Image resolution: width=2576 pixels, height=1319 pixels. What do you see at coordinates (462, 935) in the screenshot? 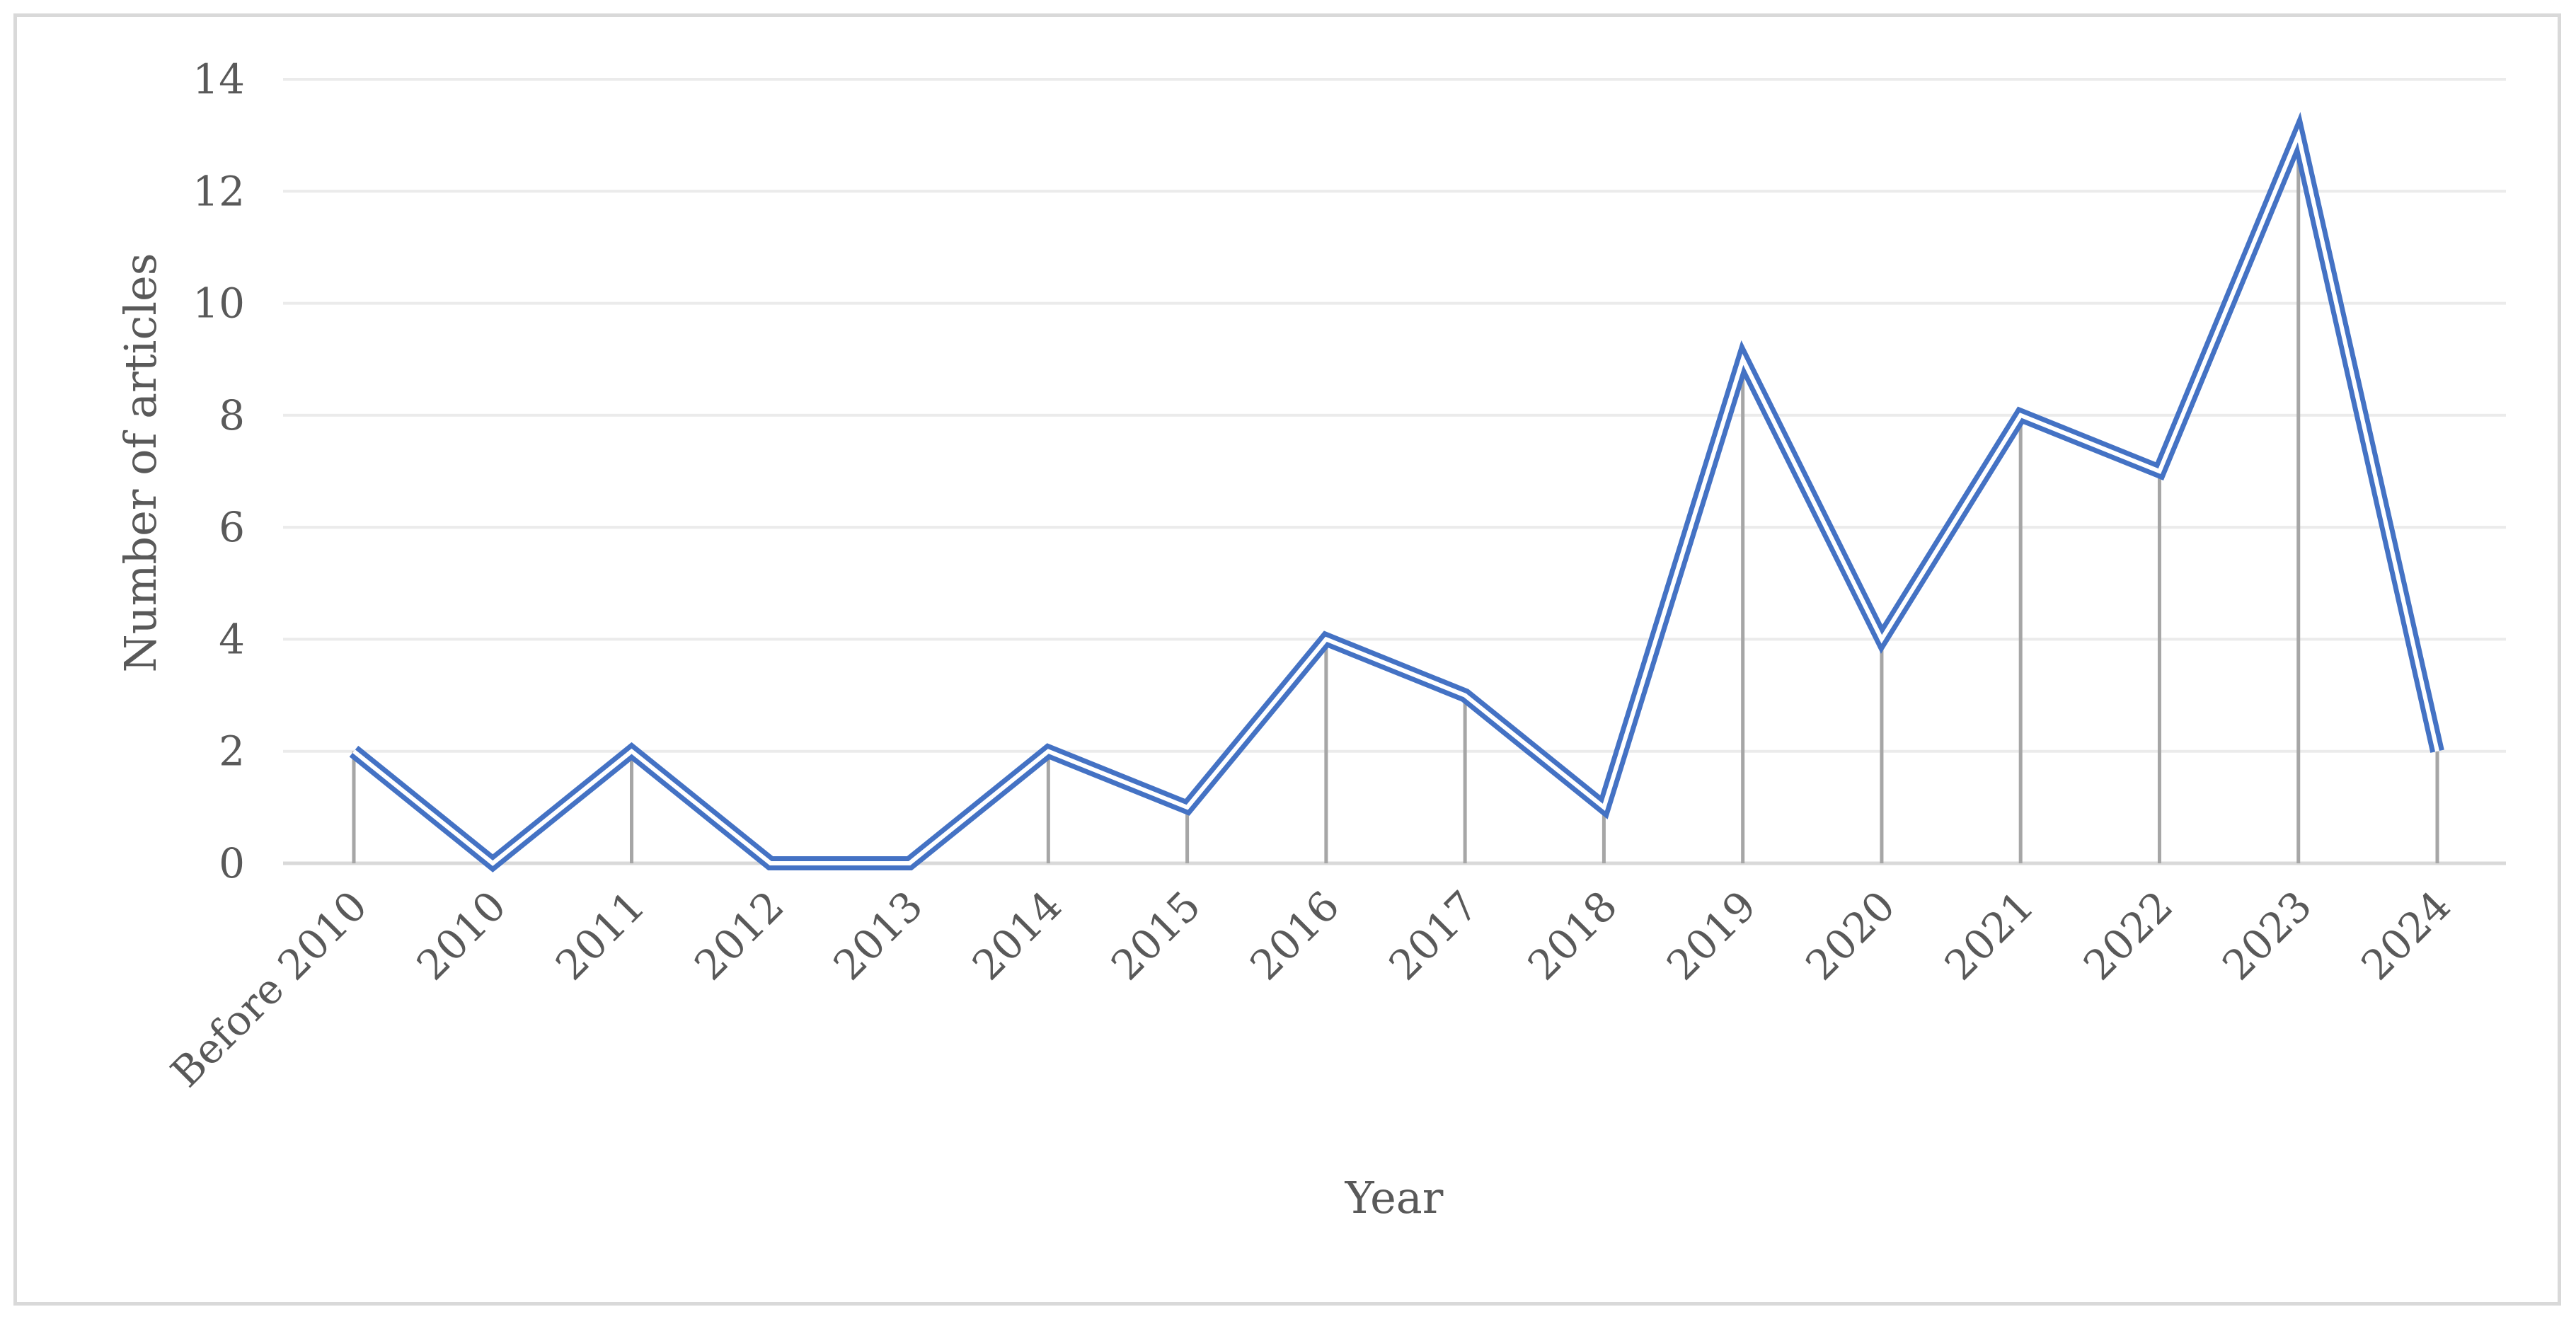
I see `x-tick-label: 2010` at bounding box center [462, 935].